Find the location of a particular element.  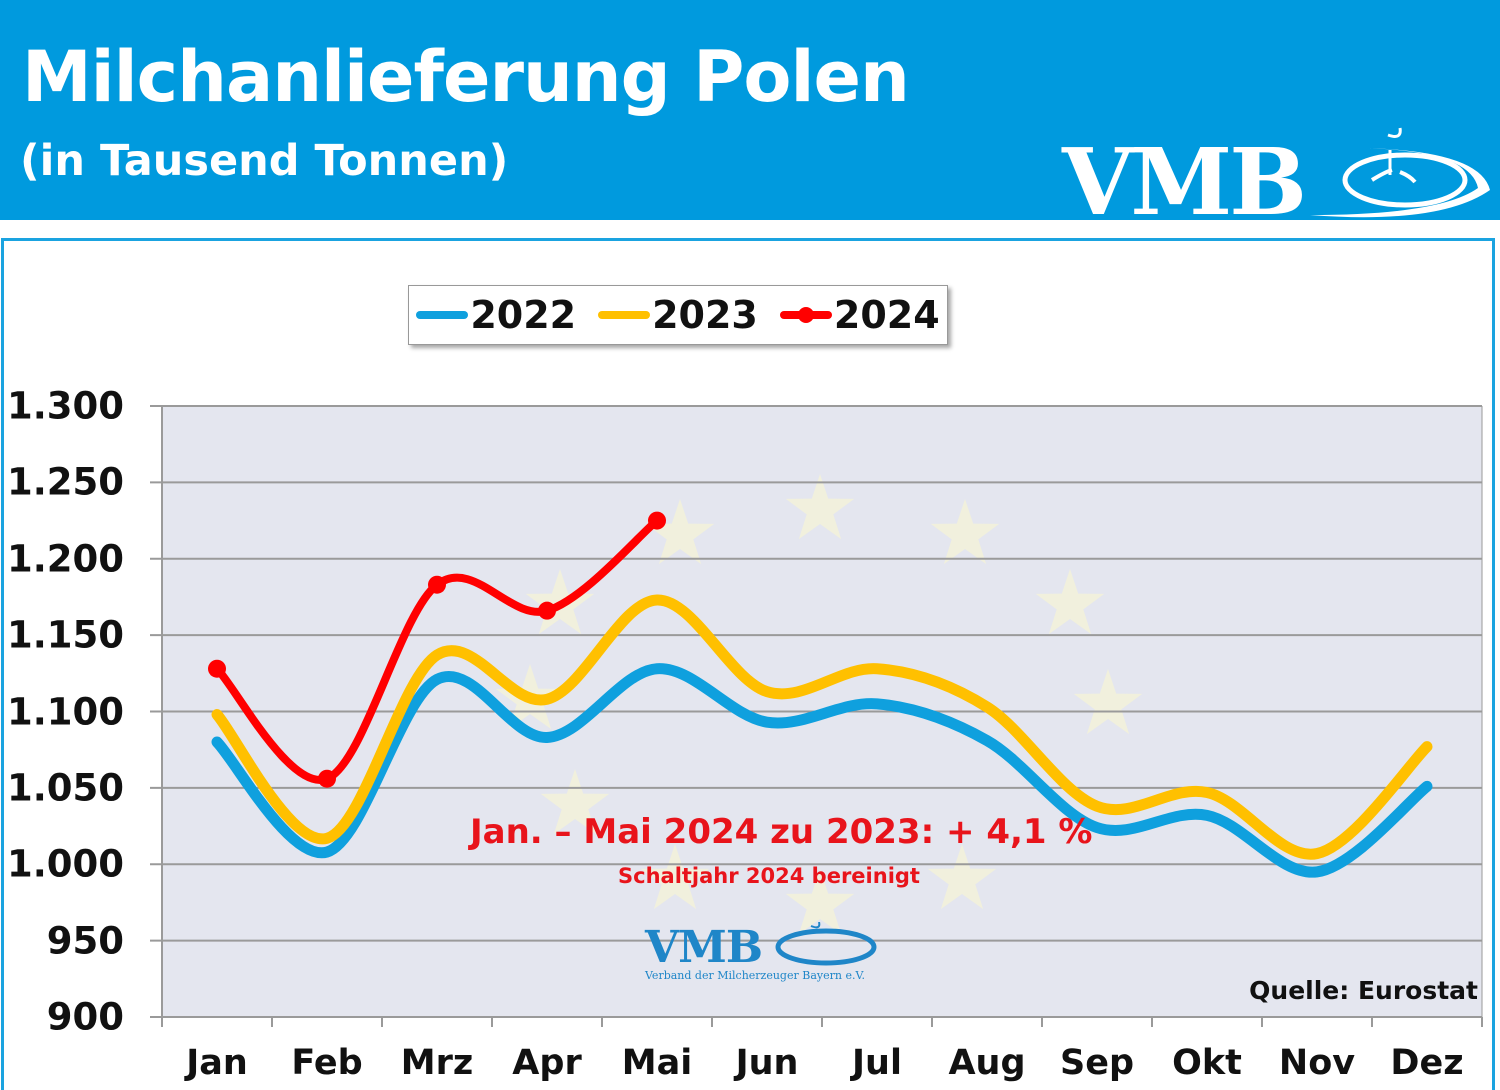

x-tick-label: Jan is located at coordinates (217, 1063).